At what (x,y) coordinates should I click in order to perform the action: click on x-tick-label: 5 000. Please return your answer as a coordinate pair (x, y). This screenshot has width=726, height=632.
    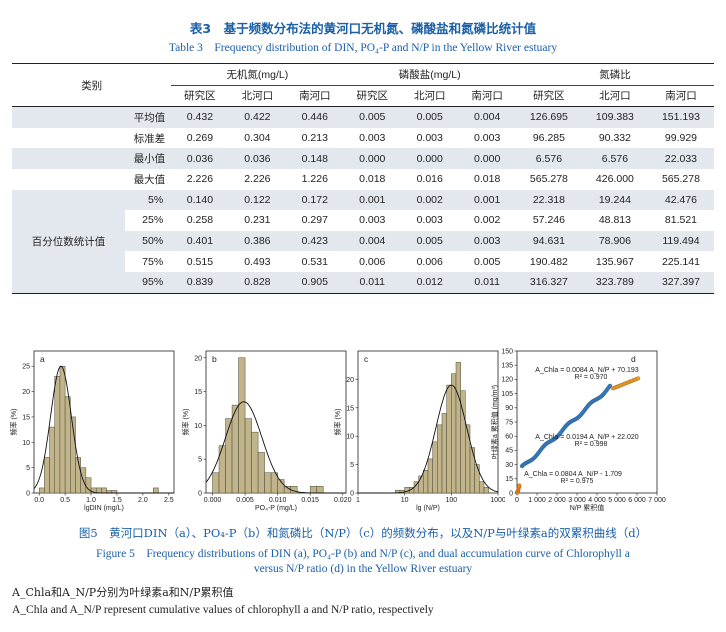
    Looking at the image, I should click on (617, 500).